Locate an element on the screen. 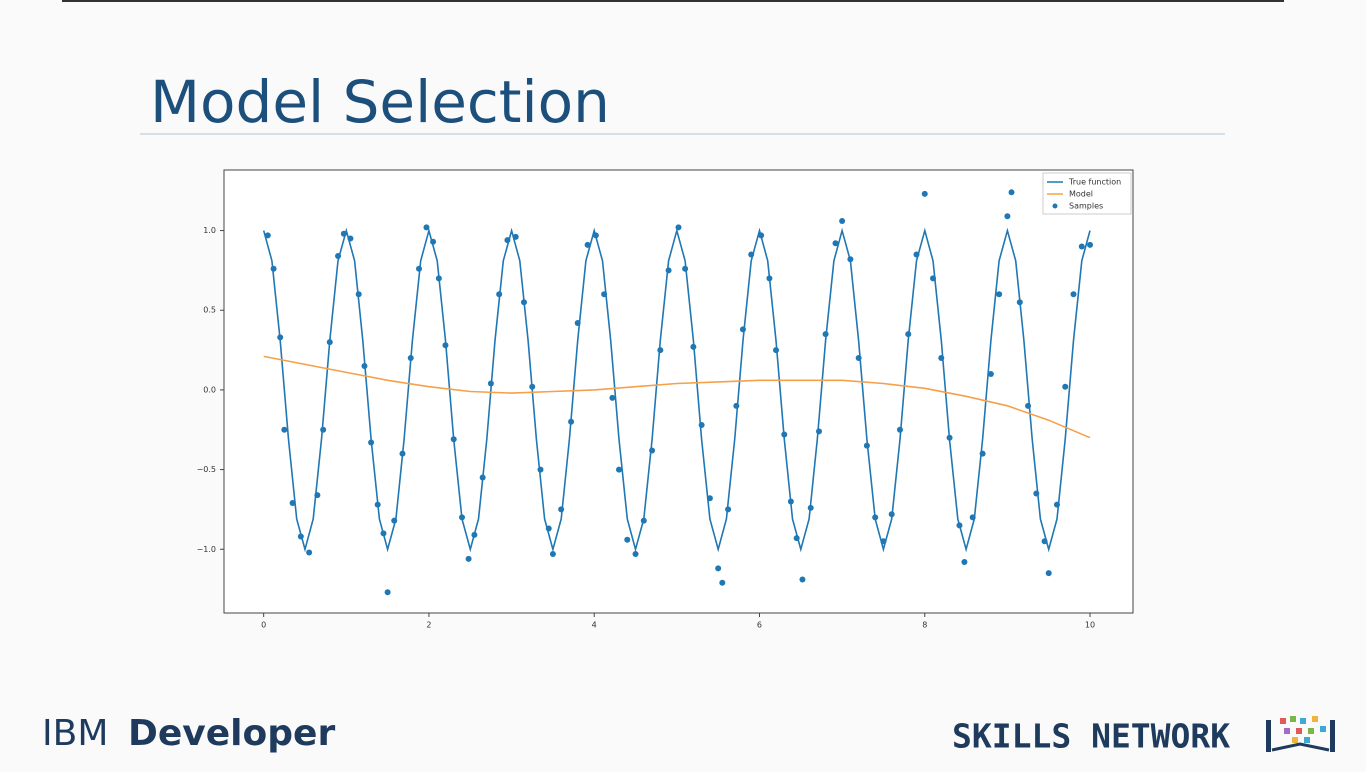 Image resolution: width=1366 pixels, height=772 pixels. logo is located at coordinates (1300, 734).